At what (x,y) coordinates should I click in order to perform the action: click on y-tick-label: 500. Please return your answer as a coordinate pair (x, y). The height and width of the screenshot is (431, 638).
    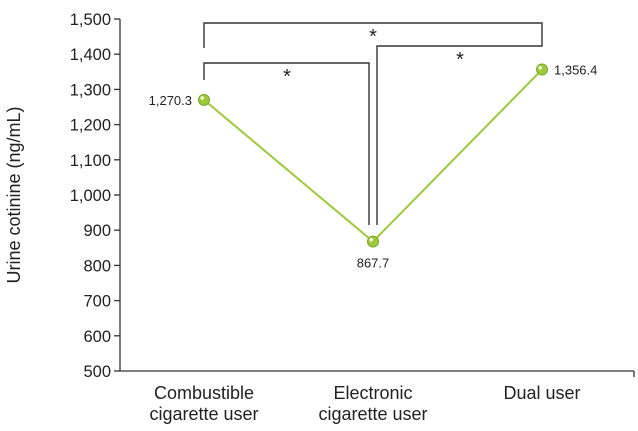
    Looking at the image, I should click on (97, 372).